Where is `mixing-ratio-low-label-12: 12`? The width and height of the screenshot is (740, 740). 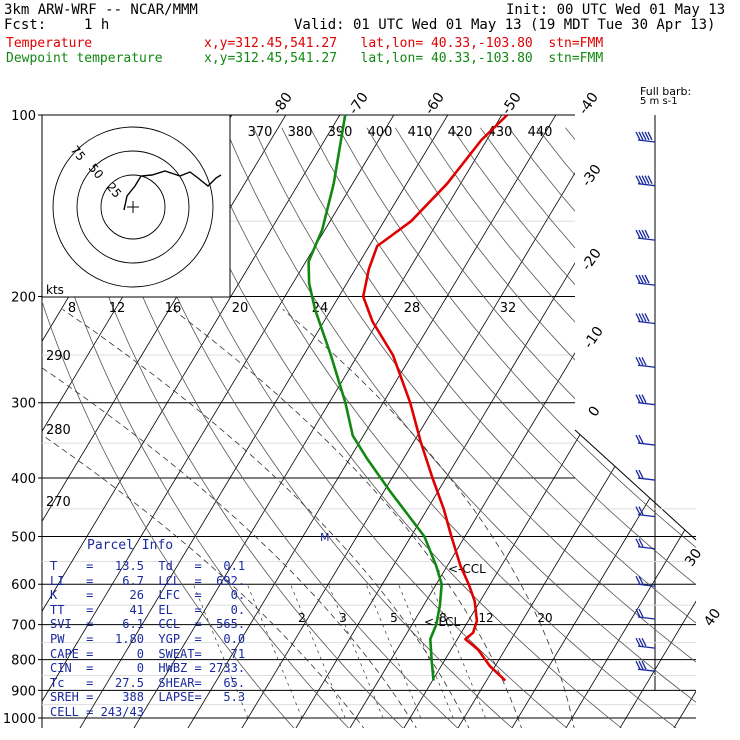
mixing-ratio-low-label-12: 12 is located at coordinates (485, 618).